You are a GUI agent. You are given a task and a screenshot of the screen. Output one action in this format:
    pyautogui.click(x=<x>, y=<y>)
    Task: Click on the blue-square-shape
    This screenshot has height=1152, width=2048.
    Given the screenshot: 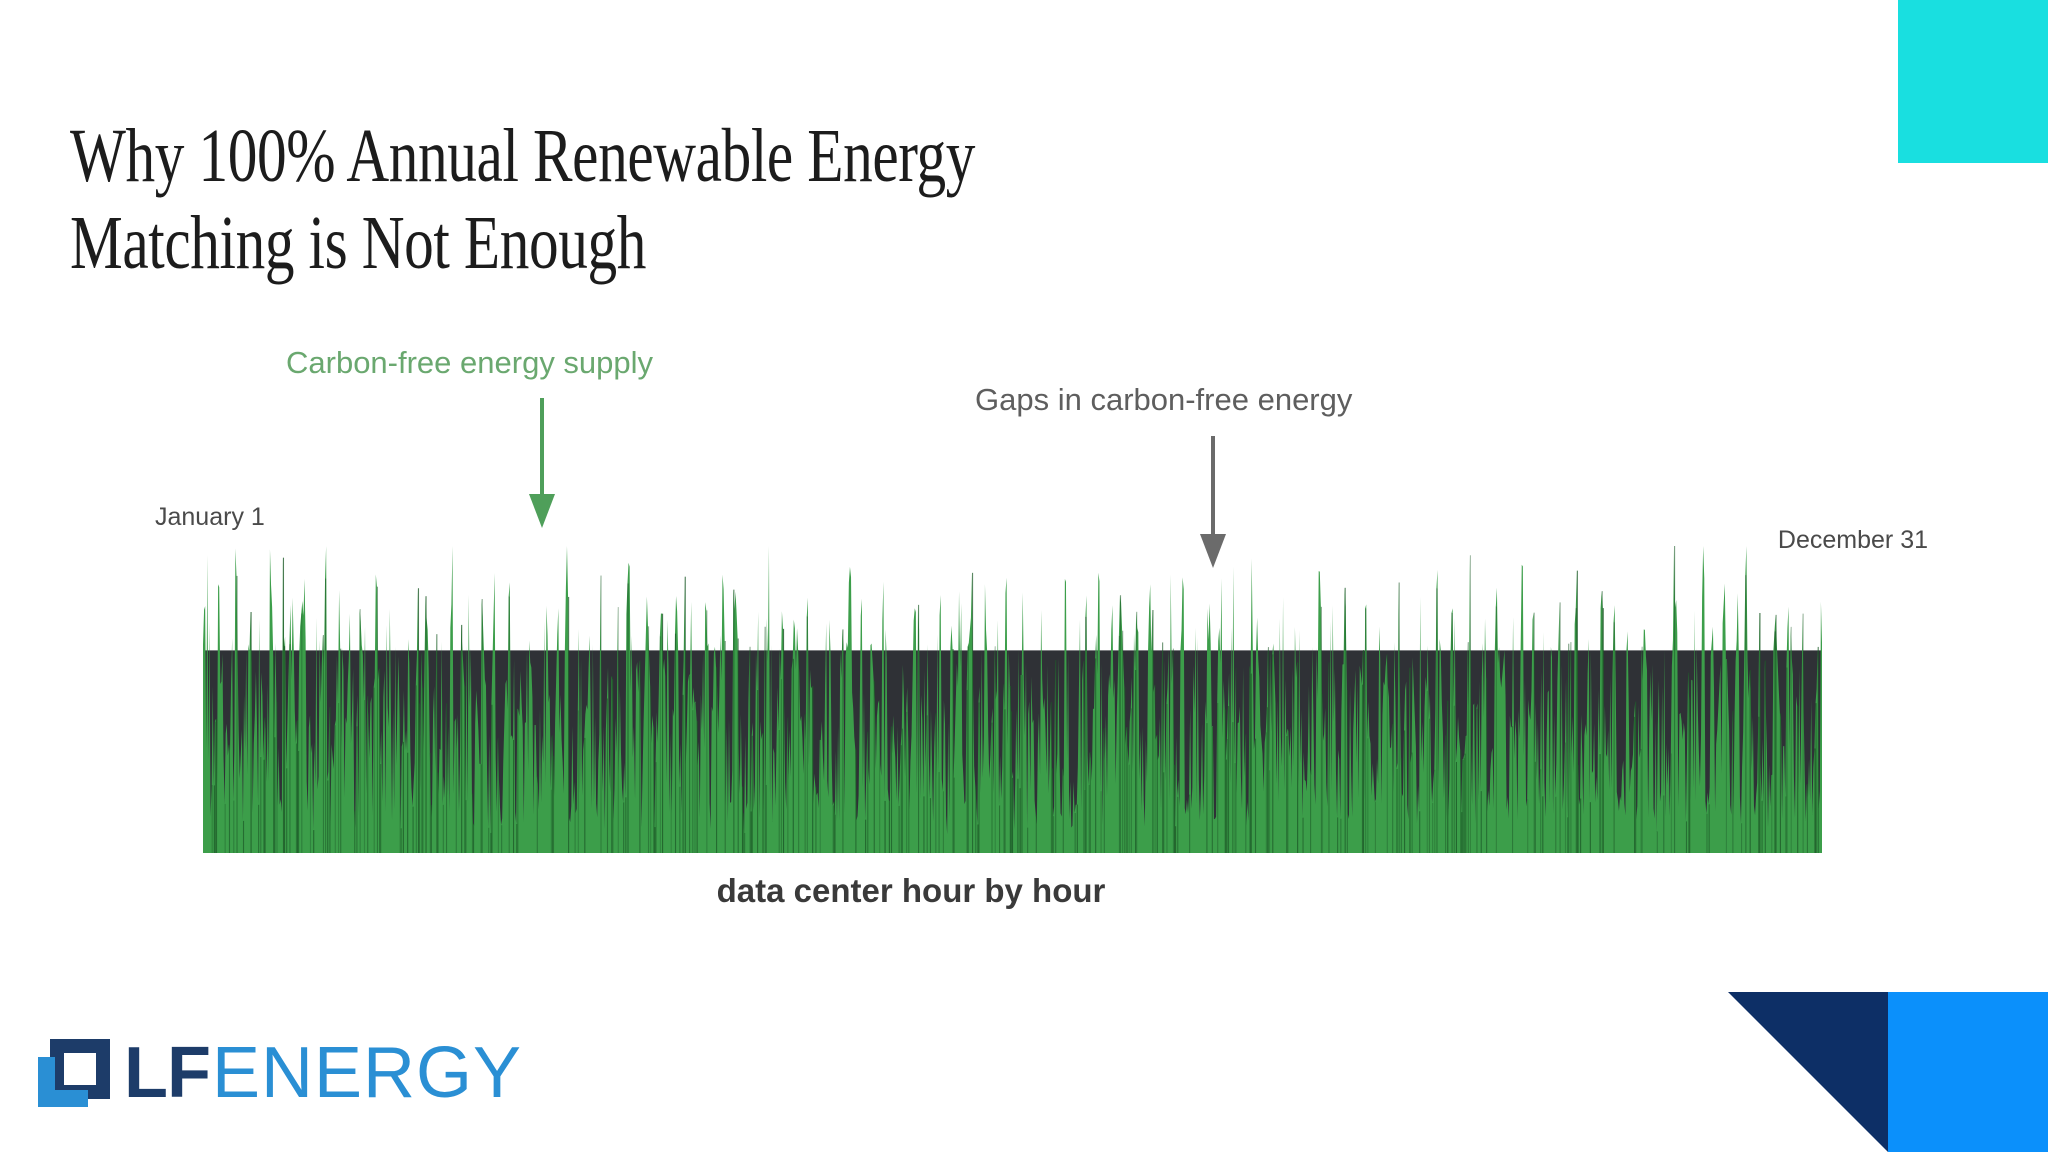 What is the action you would take?
    pyautogui.click(x=1968, y=1072)
    